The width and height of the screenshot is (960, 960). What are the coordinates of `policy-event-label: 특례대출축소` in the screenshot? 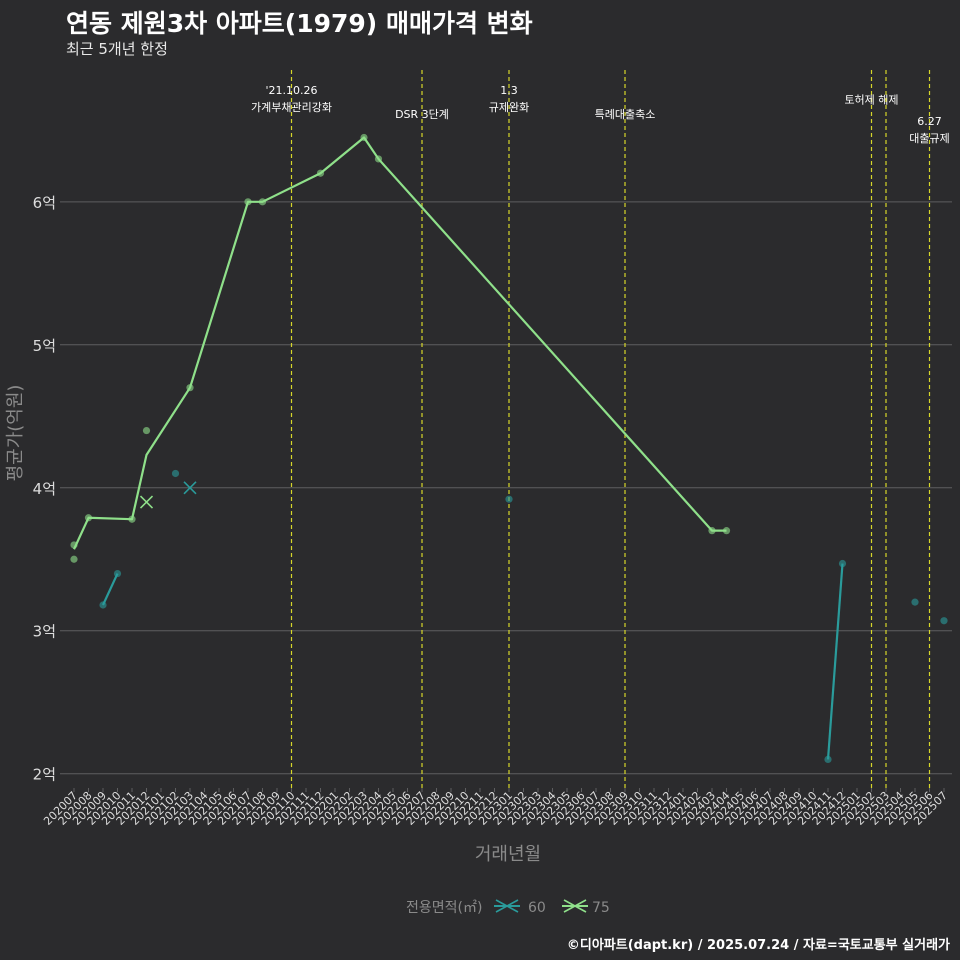 It's located at (625, 114).